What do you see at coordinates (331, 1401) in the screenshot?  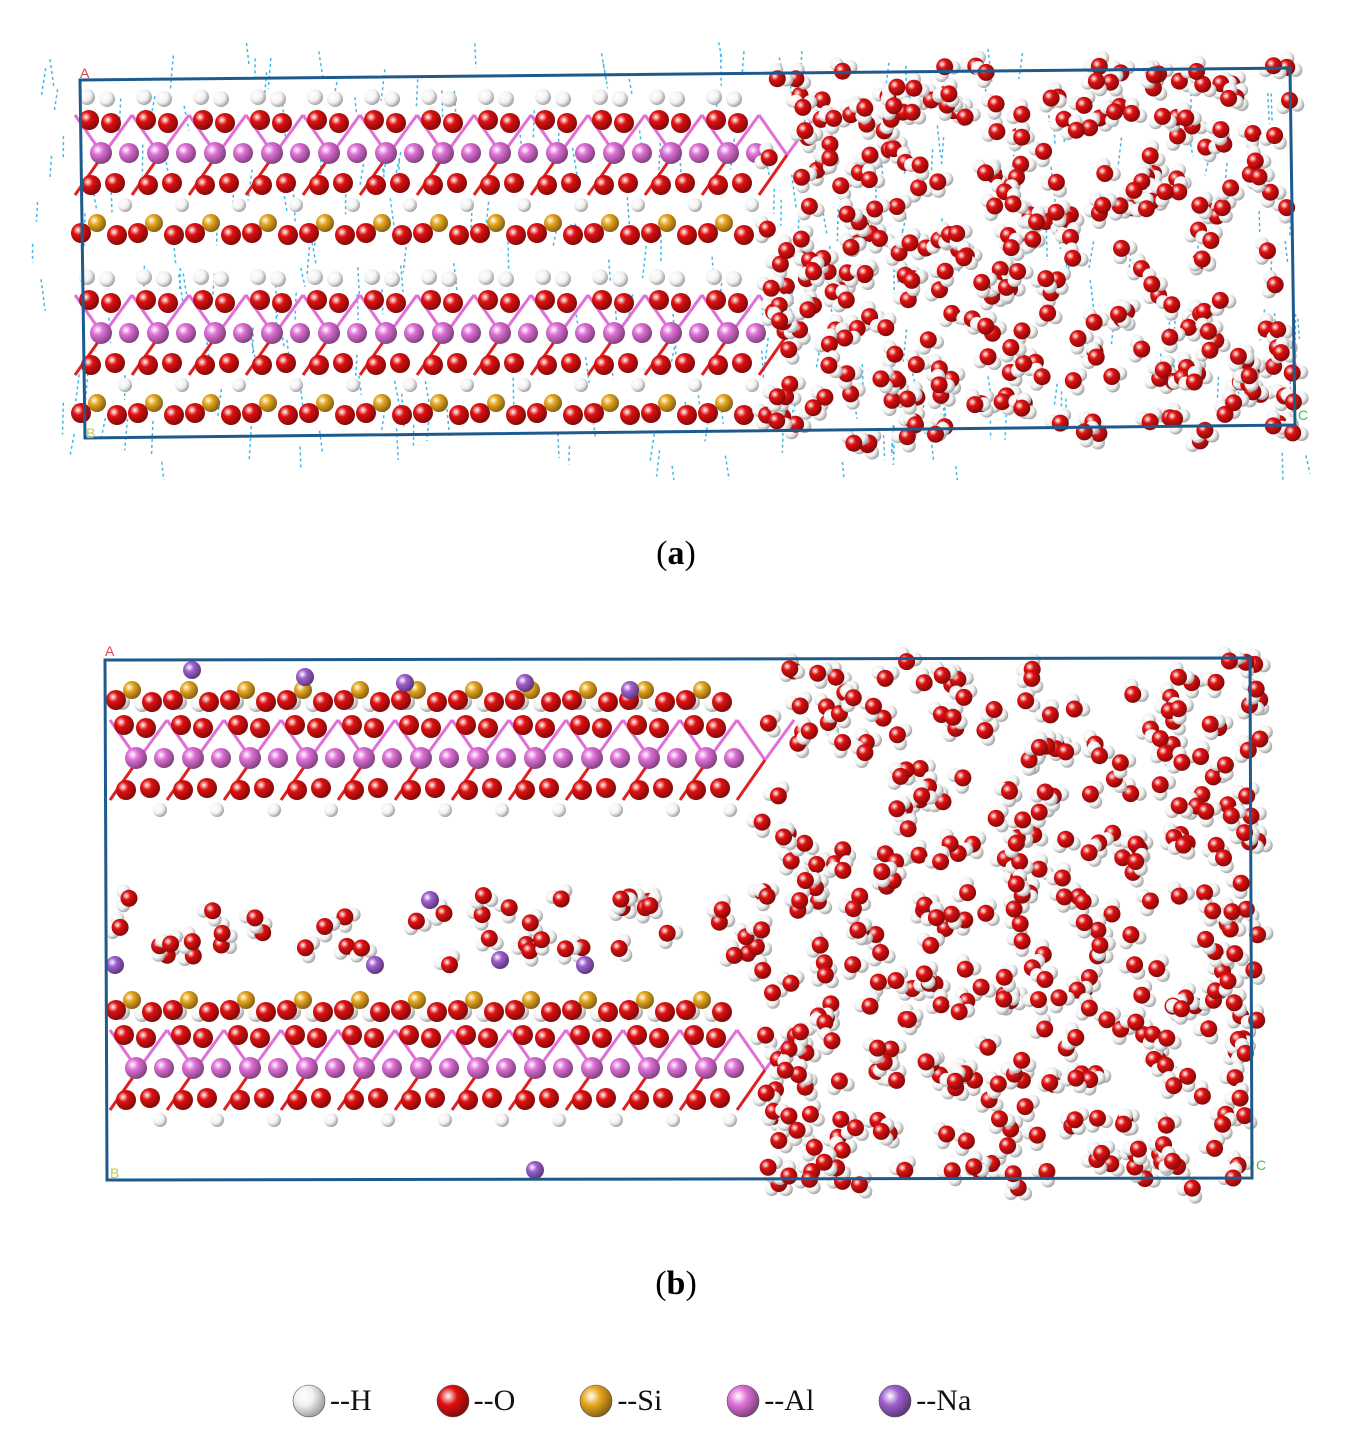 I see `legend-item-h: --H` at bounding box center [331, 1401].